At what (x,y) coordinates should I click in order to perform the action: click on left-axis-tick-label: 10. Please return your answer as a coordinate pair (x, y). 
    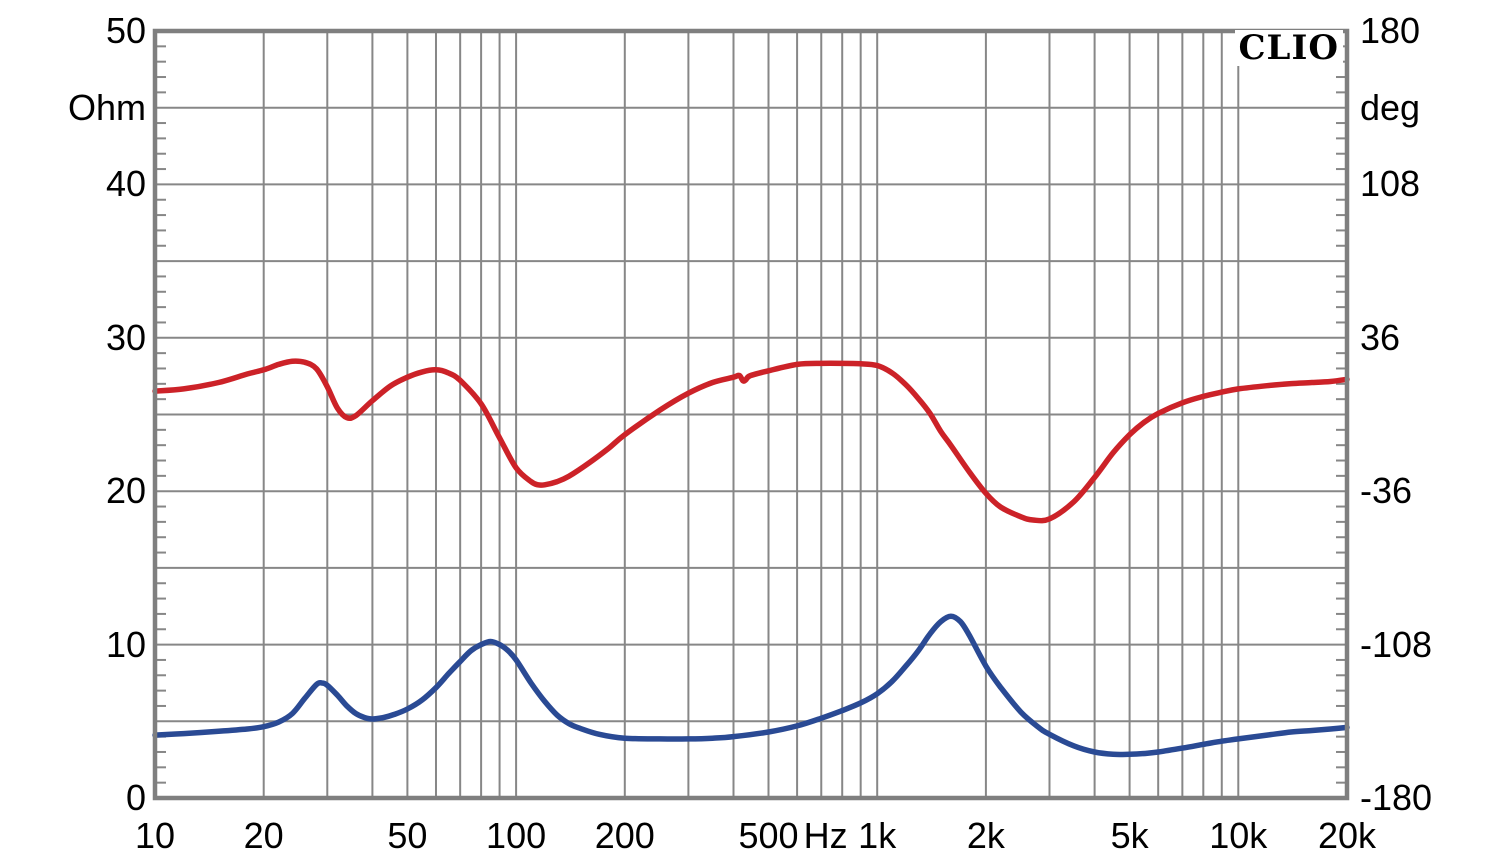
    Looking at the image, I should click on (125, 644).